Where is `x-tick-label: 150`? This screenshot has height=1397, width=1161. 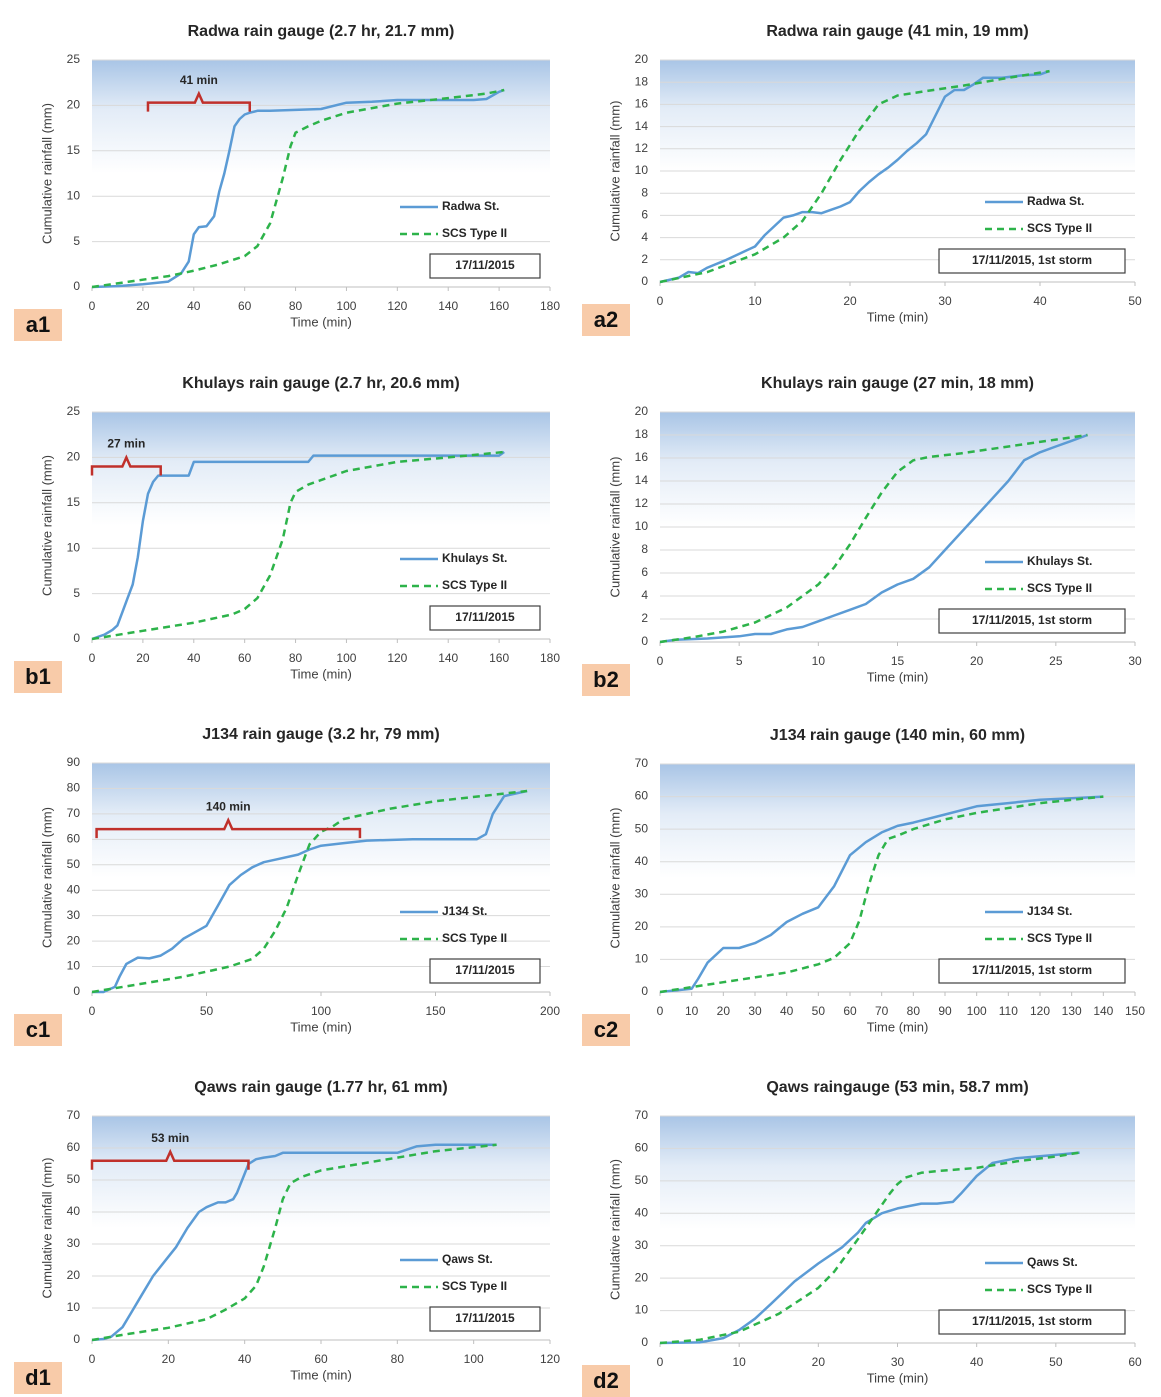
x-tick-label: 150 is located at coordinates (435, 1011).